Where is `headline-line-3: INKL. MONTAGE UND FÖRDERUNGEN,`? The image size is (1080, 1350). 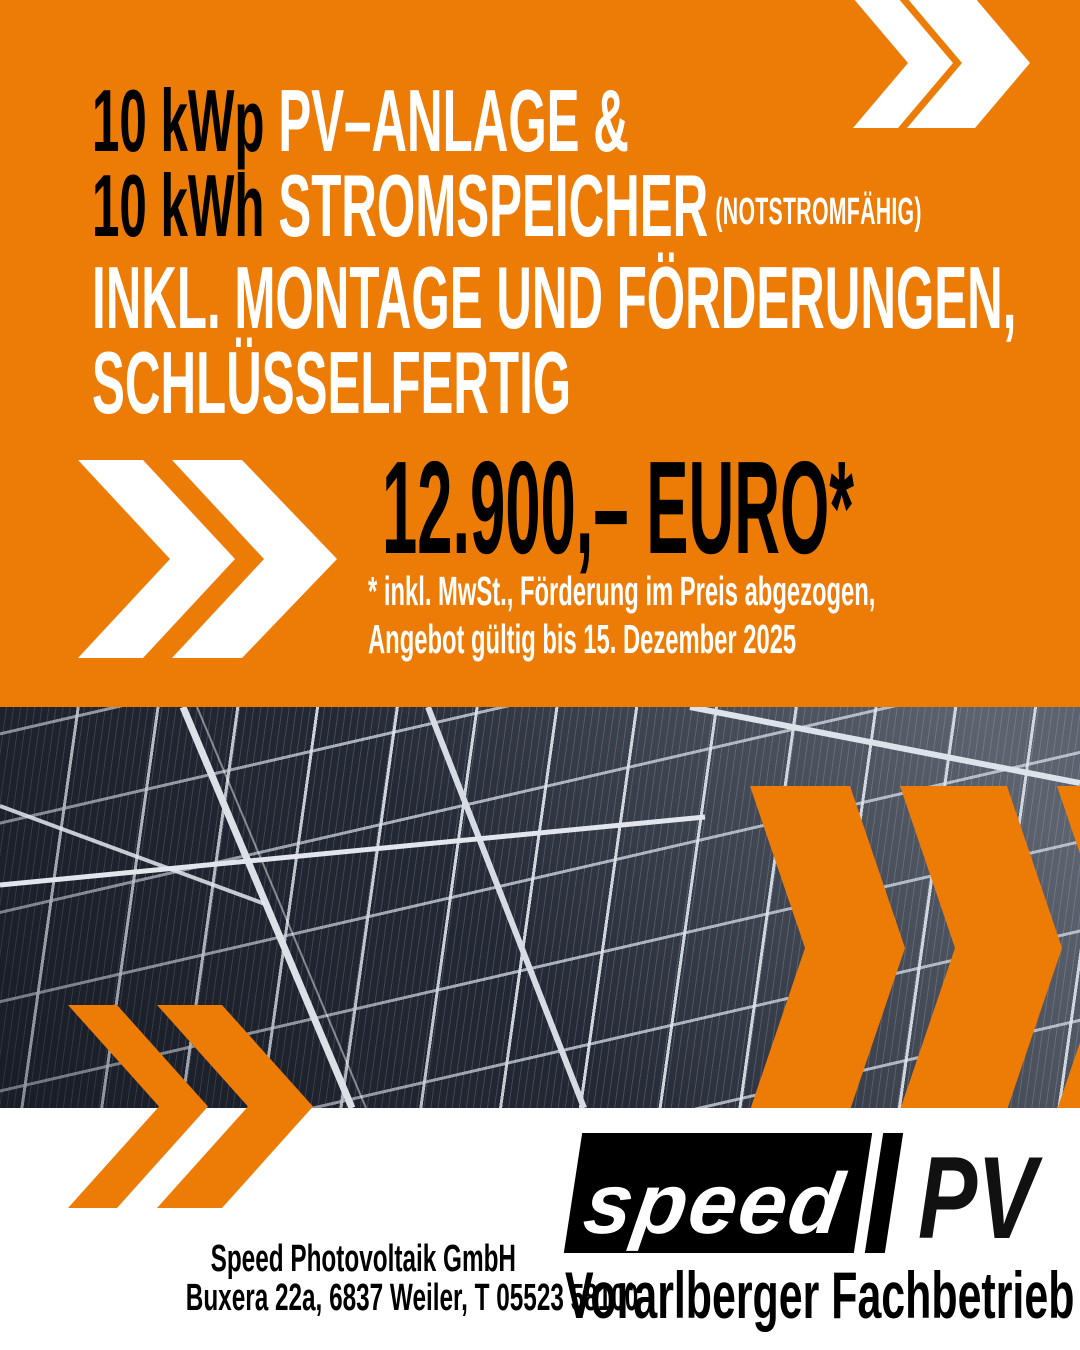 headline-line-3: INKL. MONTAGE UND FÖRDERUNGEN, is located at coordinates (554, 297).